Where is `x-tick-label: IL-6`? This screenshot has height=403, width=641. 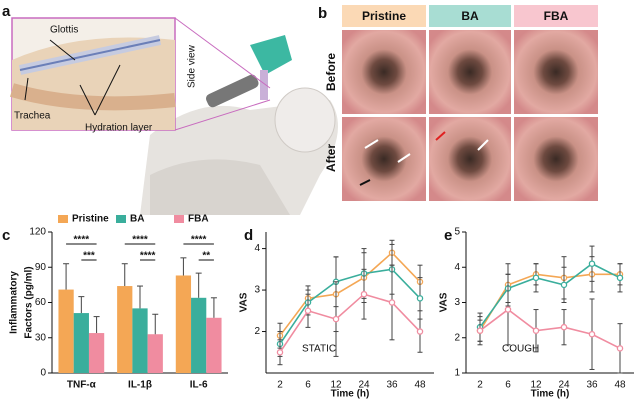 x-tick-label: IL-6 is located at coordinates (199, 385).